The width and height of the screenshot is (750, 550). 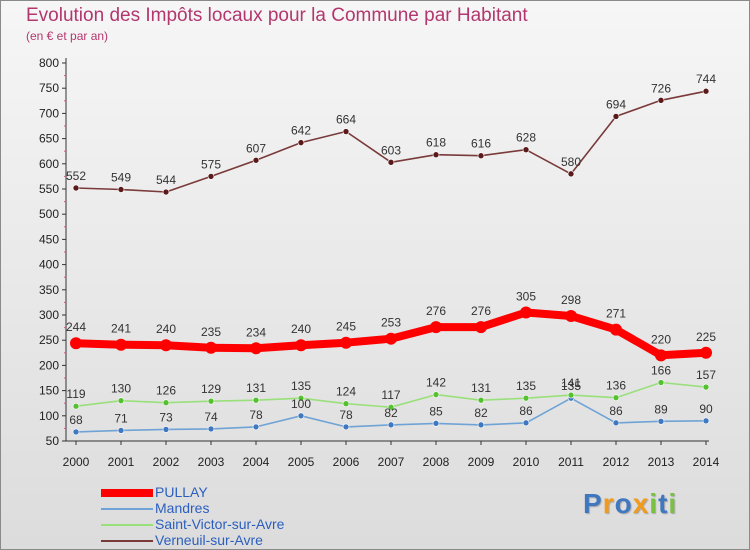 I want to click on y-tick-label: 300, so click(x=49, y=315).